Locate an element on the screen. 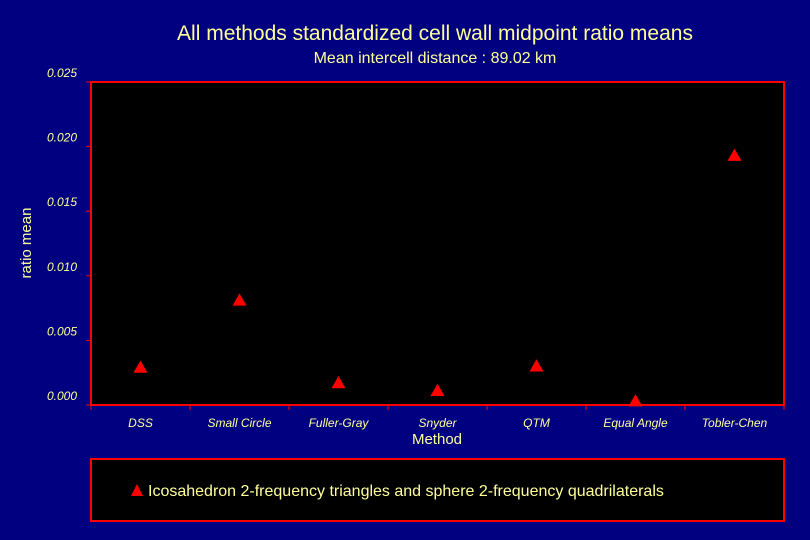 Image resolution: width=810 pixels, height=540 pixels. y-tick-label: 0.025 is located at coordinates (62, 73).